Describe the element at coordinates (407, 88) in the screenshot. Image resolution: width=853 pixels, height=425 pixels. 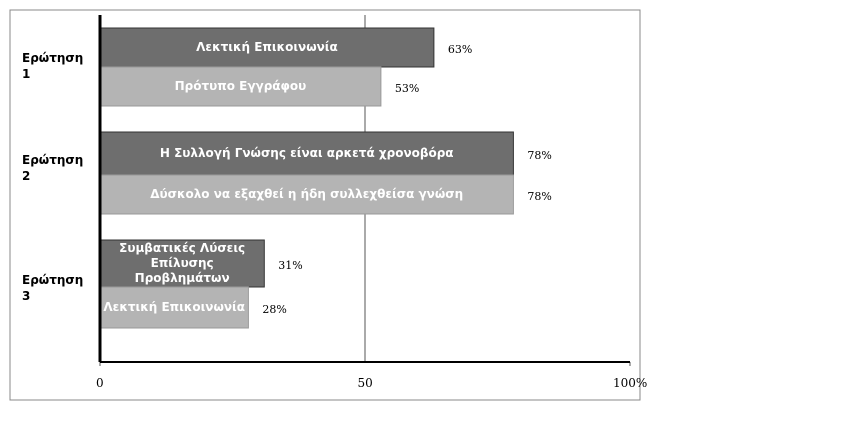
I see `data-label: 53%` at that location.